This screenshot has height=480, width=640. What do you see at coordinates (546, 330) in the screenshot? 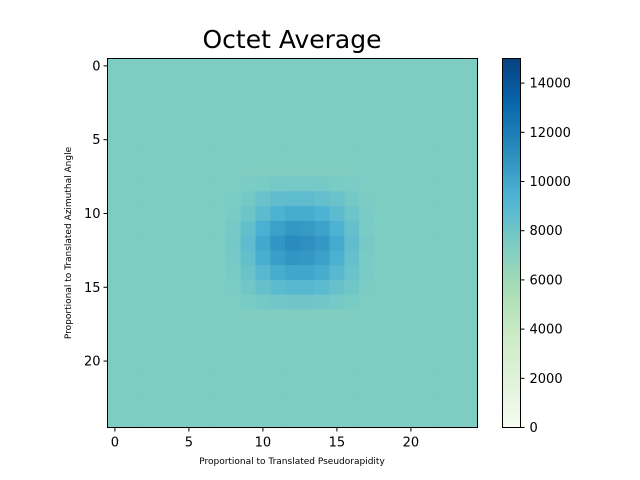
I see `colorbar-tick-label: 4000` at bounding box center [546, 330].